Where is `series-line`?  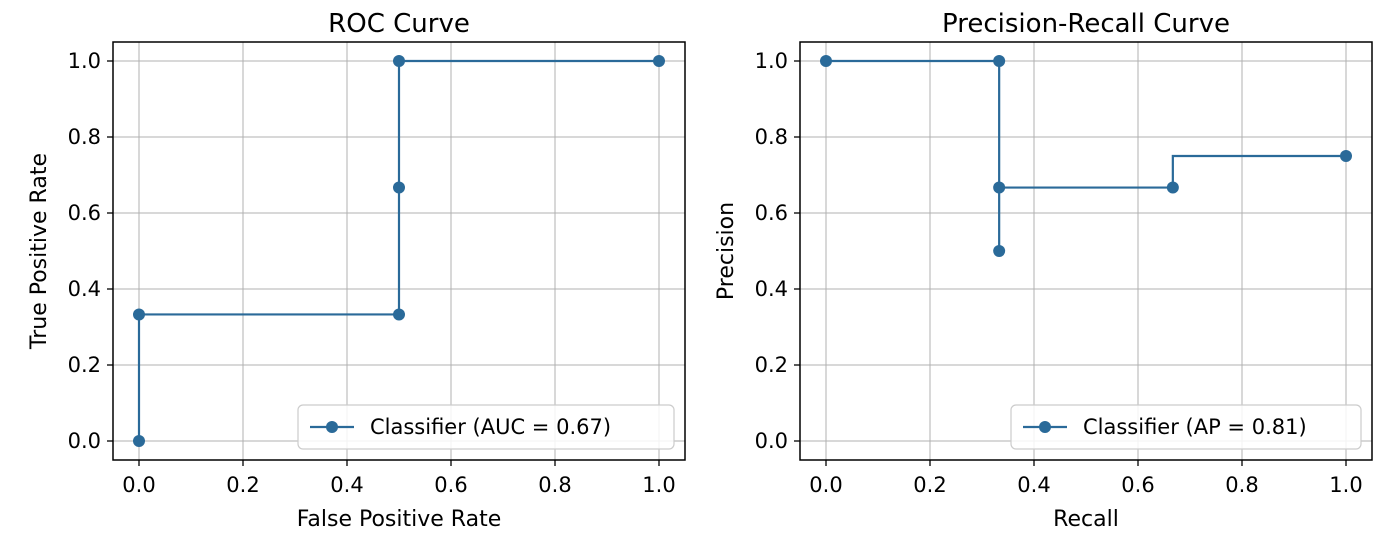 series-line is located at coordinates (1086, 155).